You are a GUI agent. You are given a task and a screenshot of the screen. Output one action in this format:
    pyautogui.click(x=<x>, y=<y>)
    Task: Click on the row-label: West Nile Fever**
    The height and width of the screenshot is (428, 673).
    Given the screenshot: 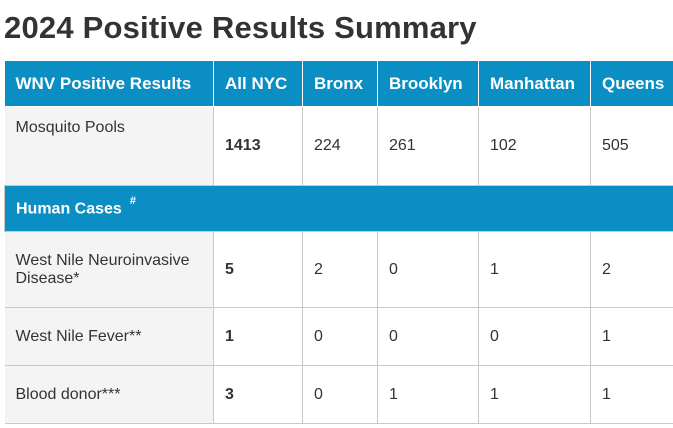 What is the action you would take?
    pyautogui.click(x=109, y=336)
    